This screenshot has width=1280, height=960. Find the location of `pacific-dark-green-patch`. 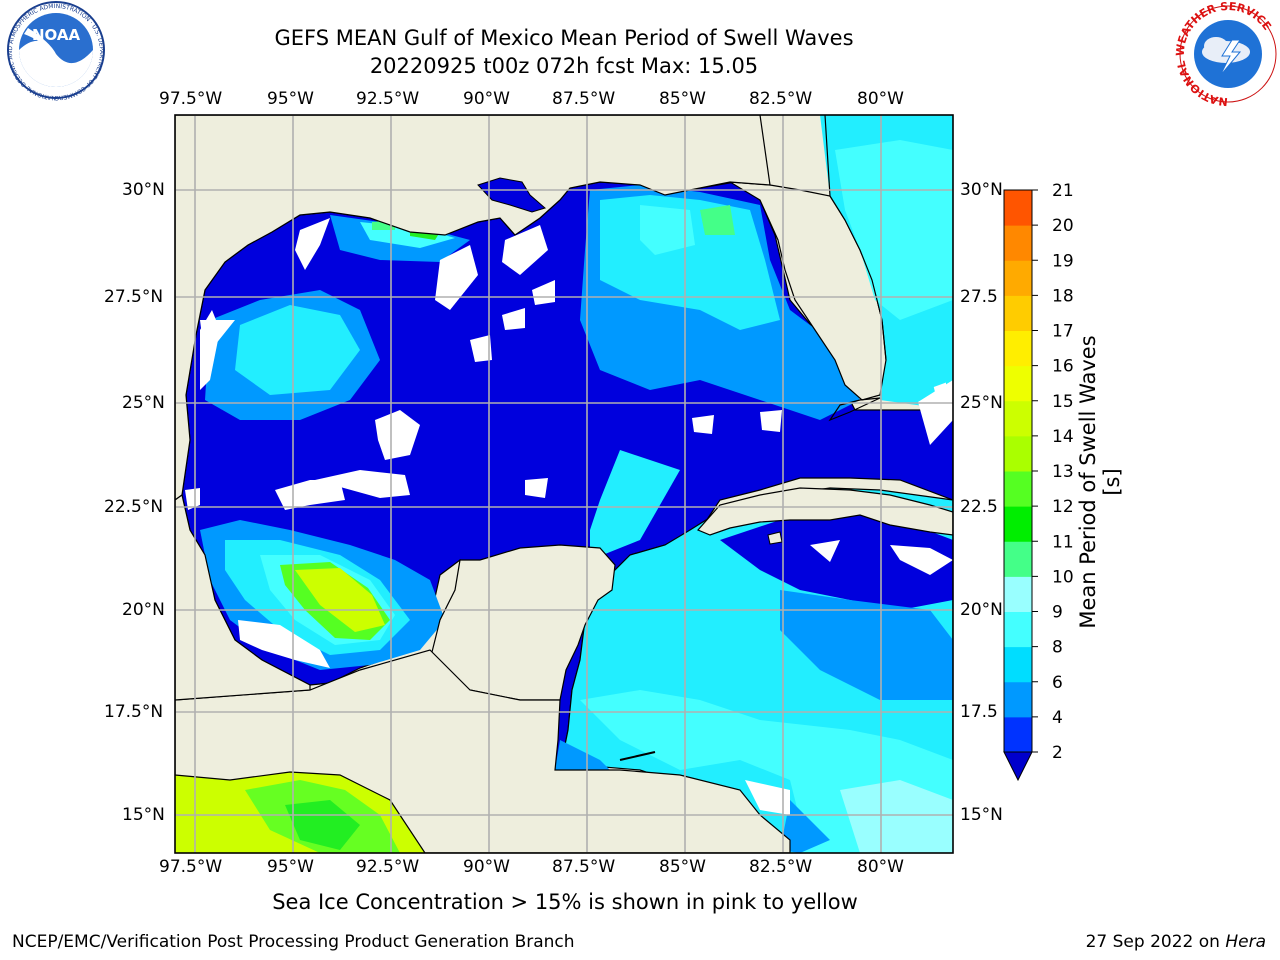

pacific-dark-green-patch is located at coordinates (322, 825).